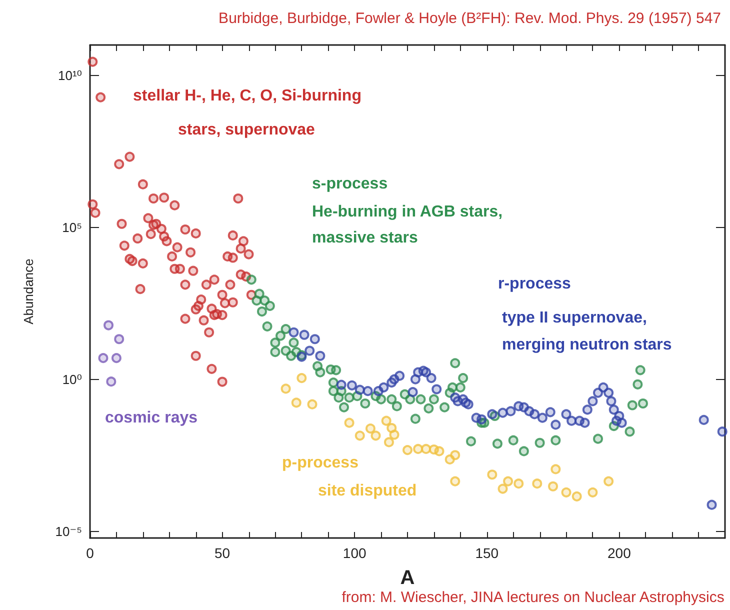 Image resolution: width=730 pixels, height=610 pixels. What do you see at coordinates (407, 578) in the screenshot?
I see `x-axis-title: A` at bounding box center [407, 578].